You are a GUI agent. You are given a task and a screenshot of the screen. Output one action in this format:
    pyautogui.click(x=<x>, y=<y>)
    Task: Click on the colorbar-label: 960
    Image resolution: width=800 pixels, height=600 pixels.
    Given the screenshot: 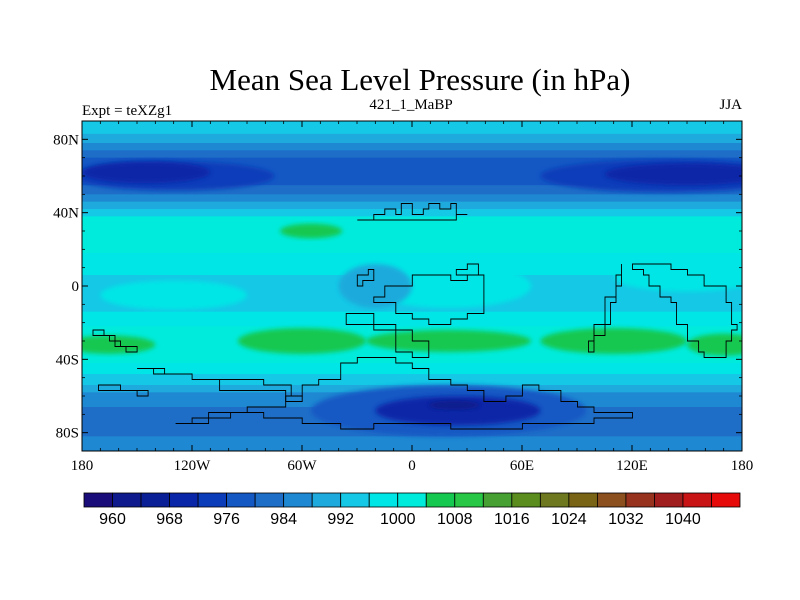 What is the action you would take?
    pyautogui.click(x=112, y=519)
    